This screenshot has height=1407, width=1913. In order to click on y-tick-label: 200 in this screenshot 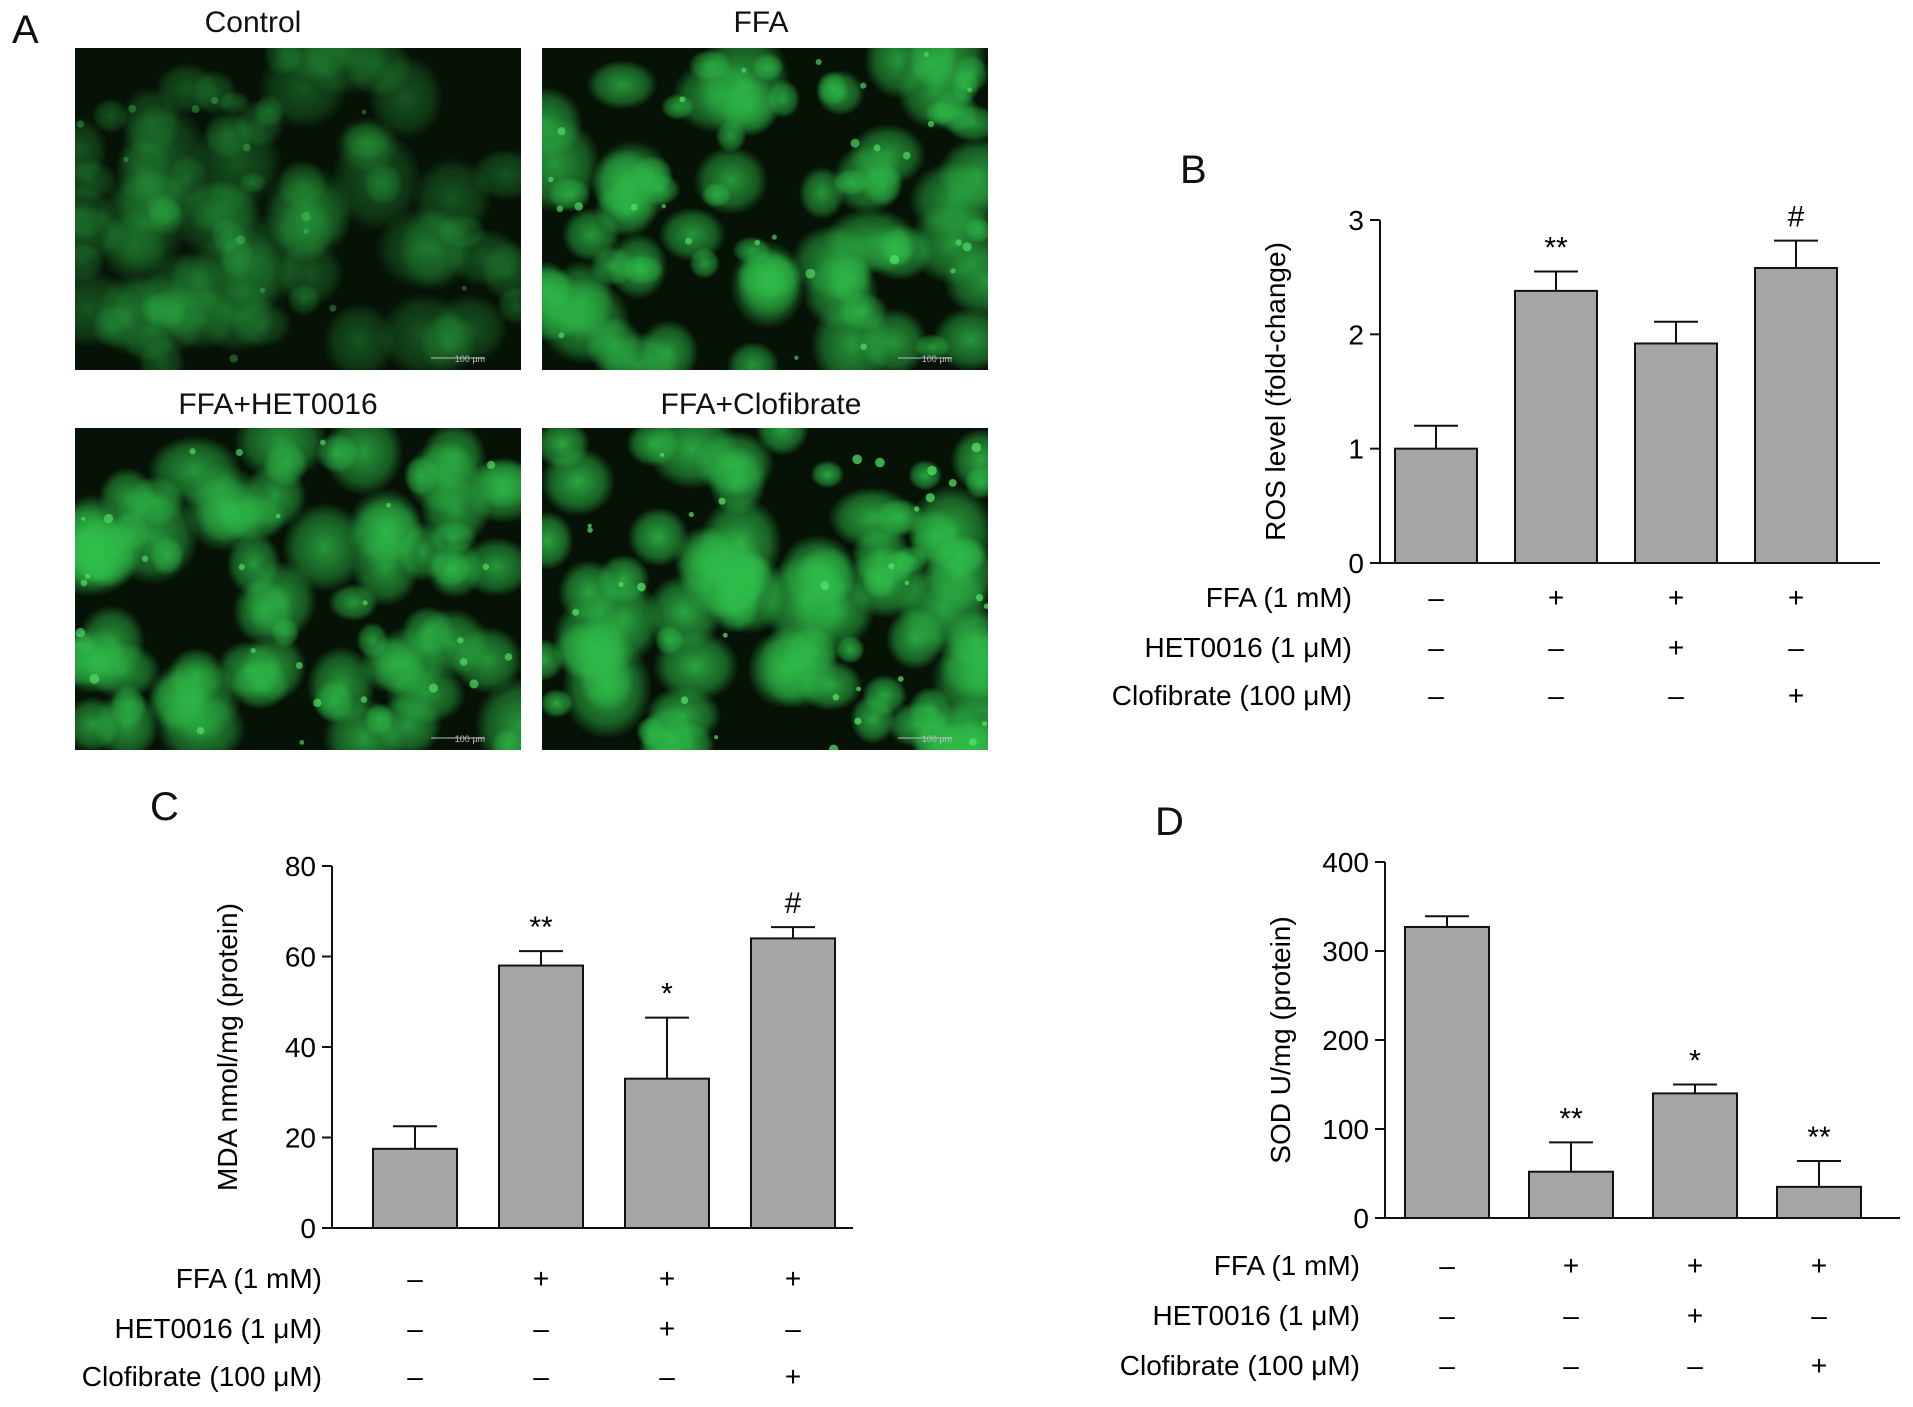, I will do `click(1345, 1040)`.